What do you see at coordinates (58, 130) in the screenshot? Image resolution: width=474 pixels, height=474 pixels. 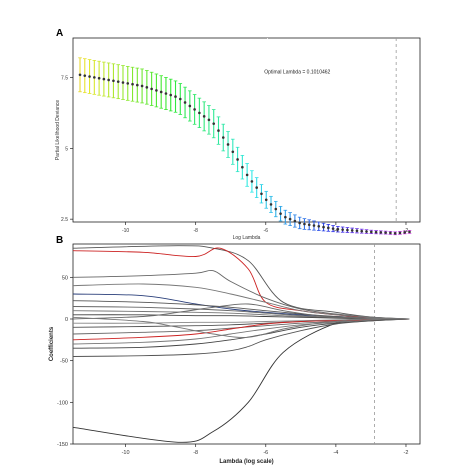 I see `y-axis-label: Partial Likelihood Deviance` at bounding box center [58, 130].